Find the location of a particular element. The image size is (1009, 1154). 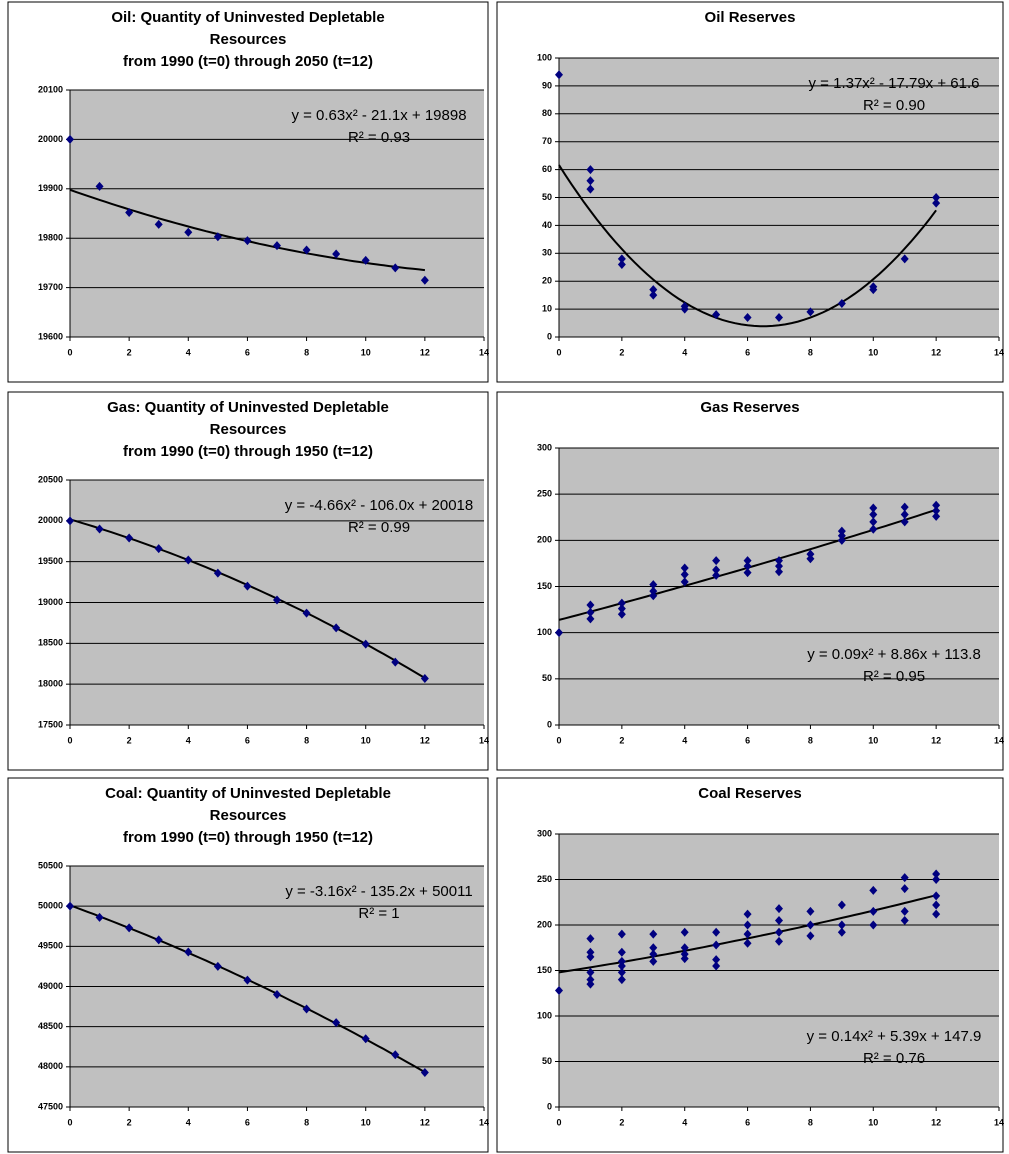

x-tick-label: 12 is located at coordinates (936, 352).